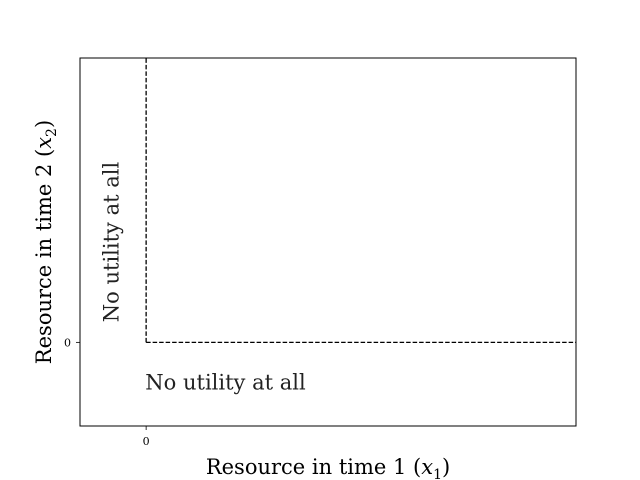  What do you see at coordinates (146, 441) in the screenshot?
I see `x-tick-label: 0` at bounding box center [146, 441].